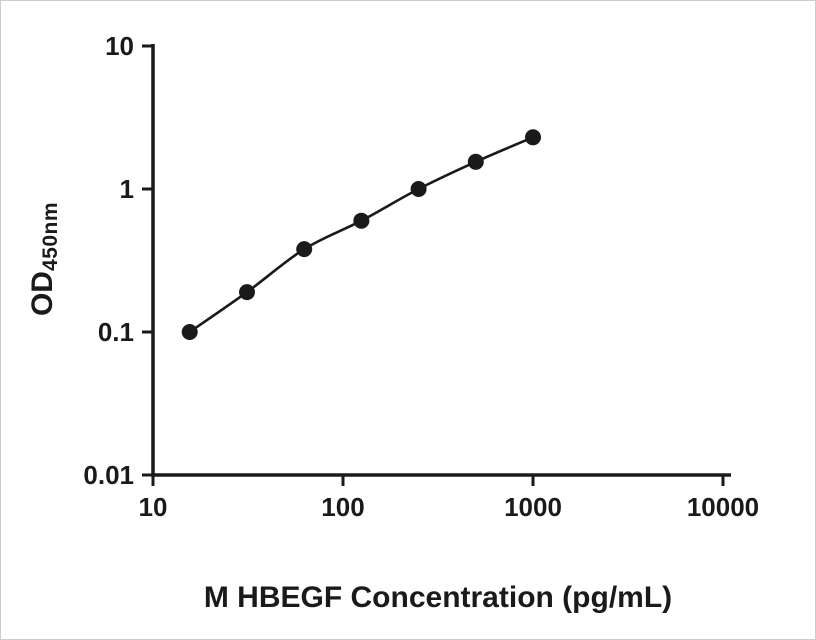 This screenshot has height=640, width=816. What do you see at coordinates (50, 236) in the screenshot?
I see `y-axis-title-subscript: 450nm` at bounding box center [50, 236].